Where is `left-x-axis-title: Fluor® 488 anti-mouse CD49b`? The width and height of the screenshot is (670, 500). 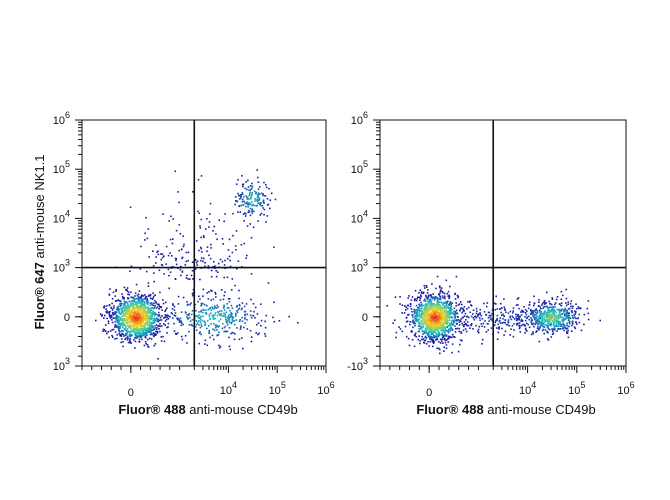 left-x-axis-title: Fluor® 488 anti-mouse CD49b is located at coordinates (207, 409).